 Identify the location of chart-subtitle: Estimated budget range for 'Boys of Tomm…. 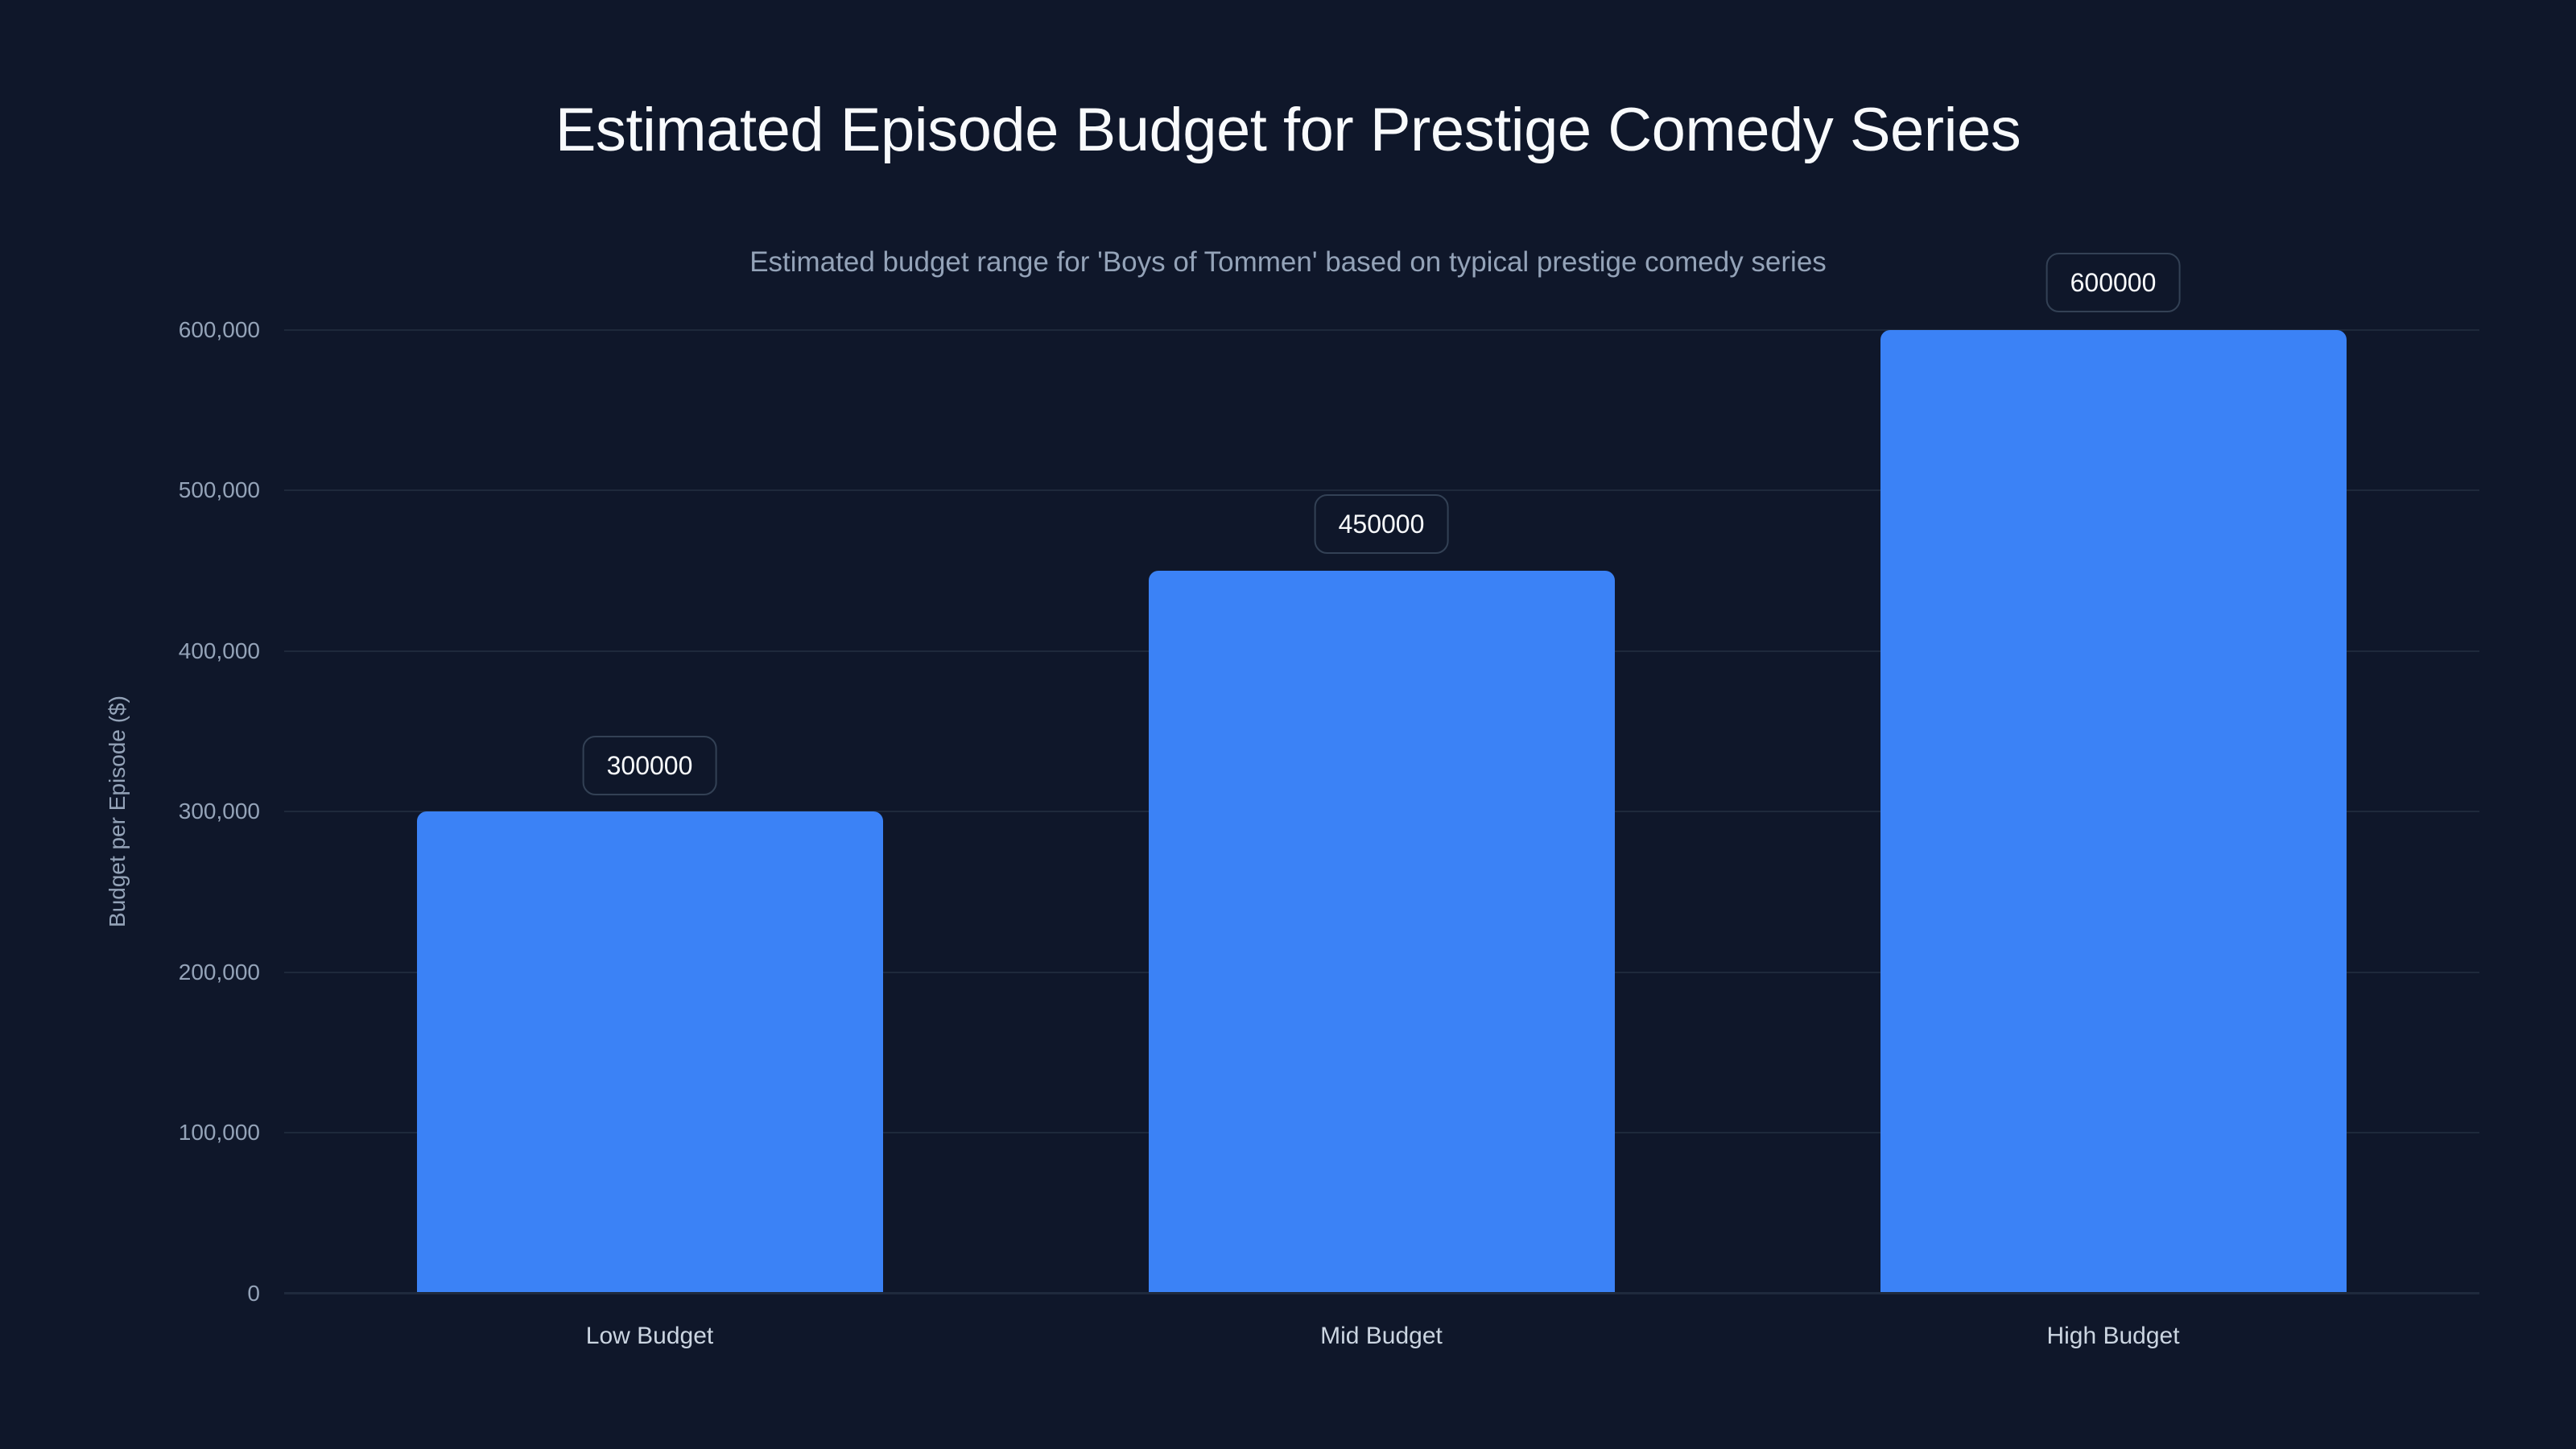
(1288, 262).